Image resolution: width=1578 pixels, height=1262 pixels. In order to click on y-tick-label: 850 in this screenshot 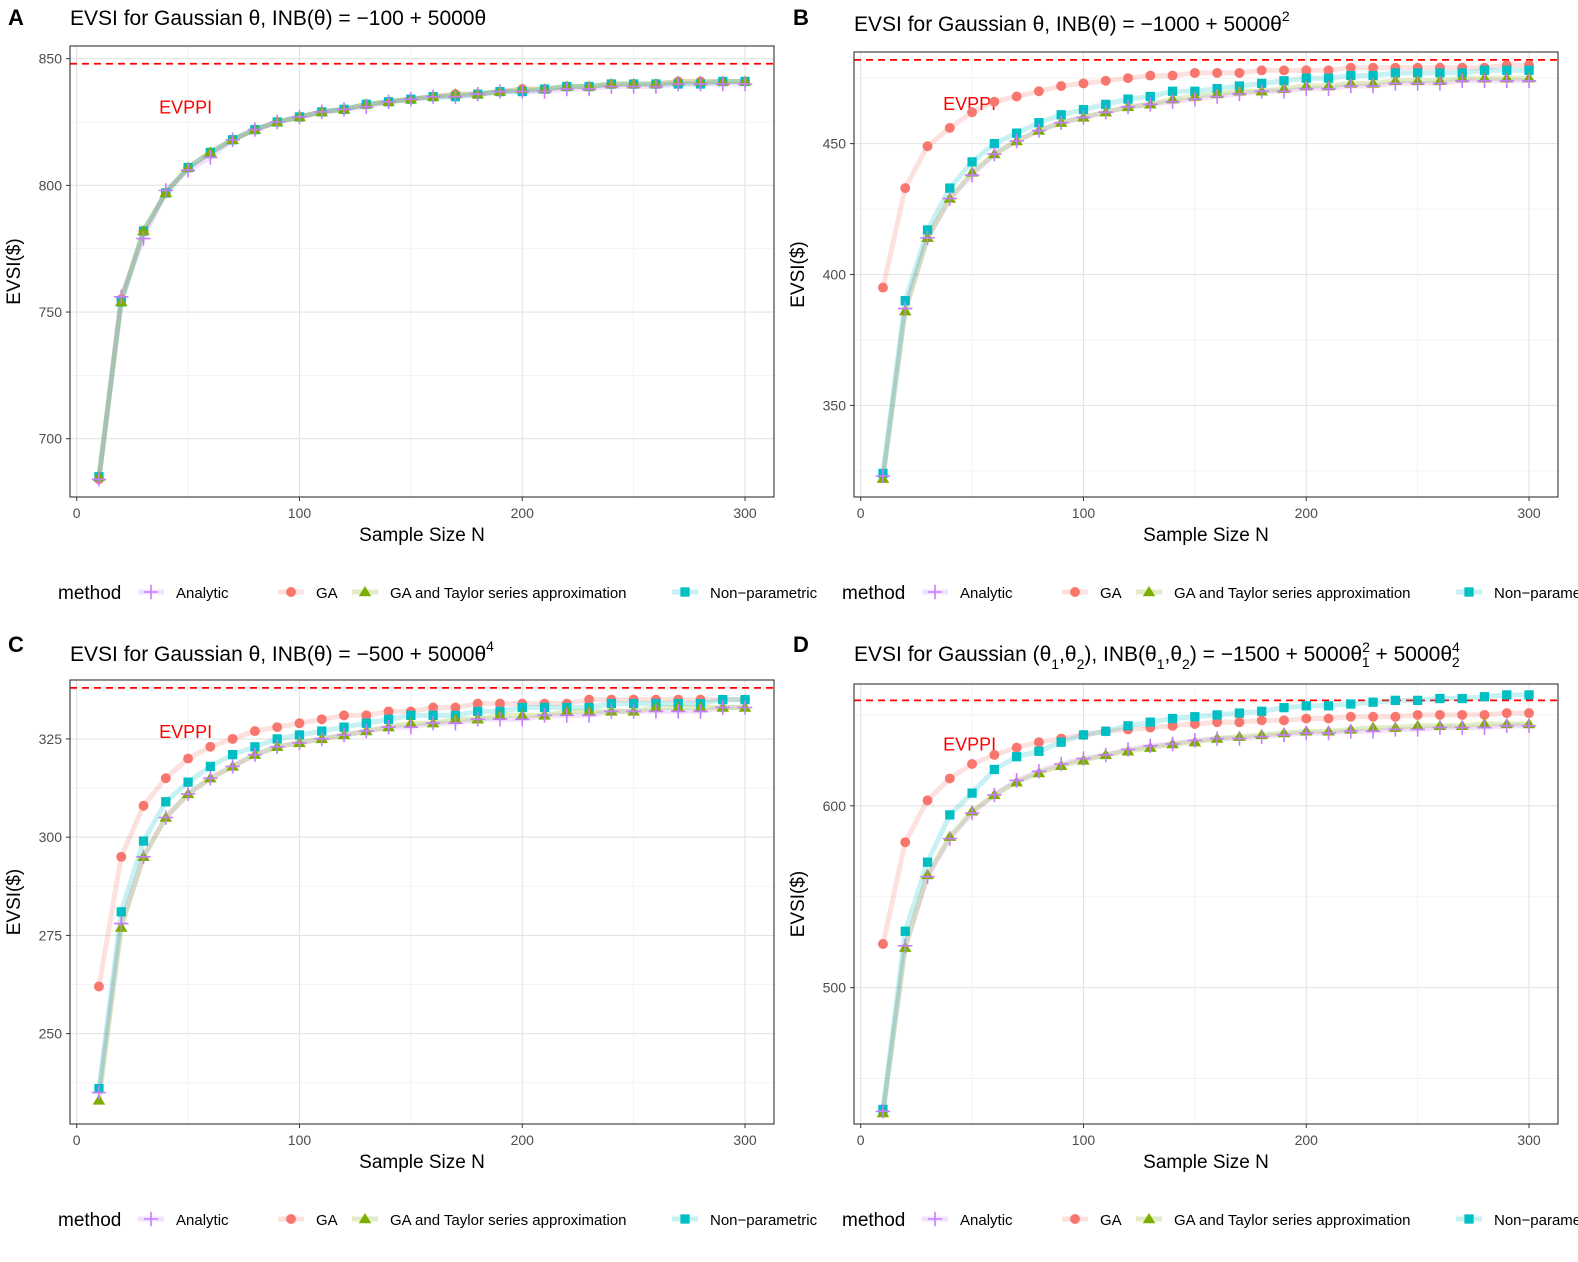, I will do `click(51, 59)`.